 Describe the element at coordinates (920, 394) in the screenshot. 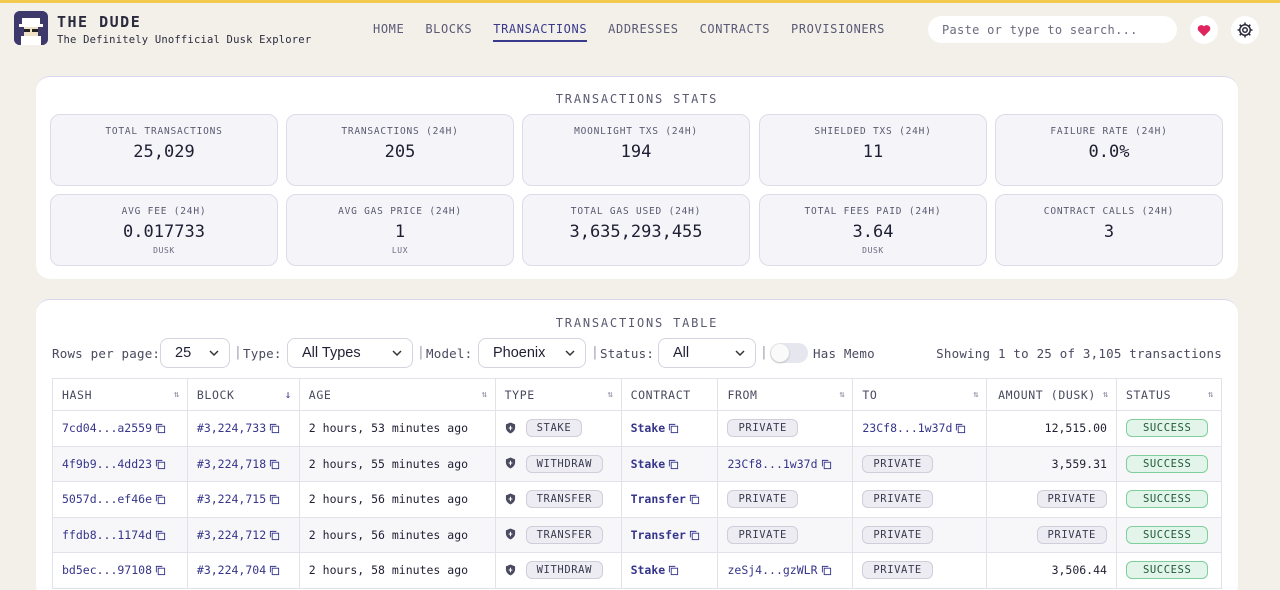

I see `col-to: TO ⇅` at that location.